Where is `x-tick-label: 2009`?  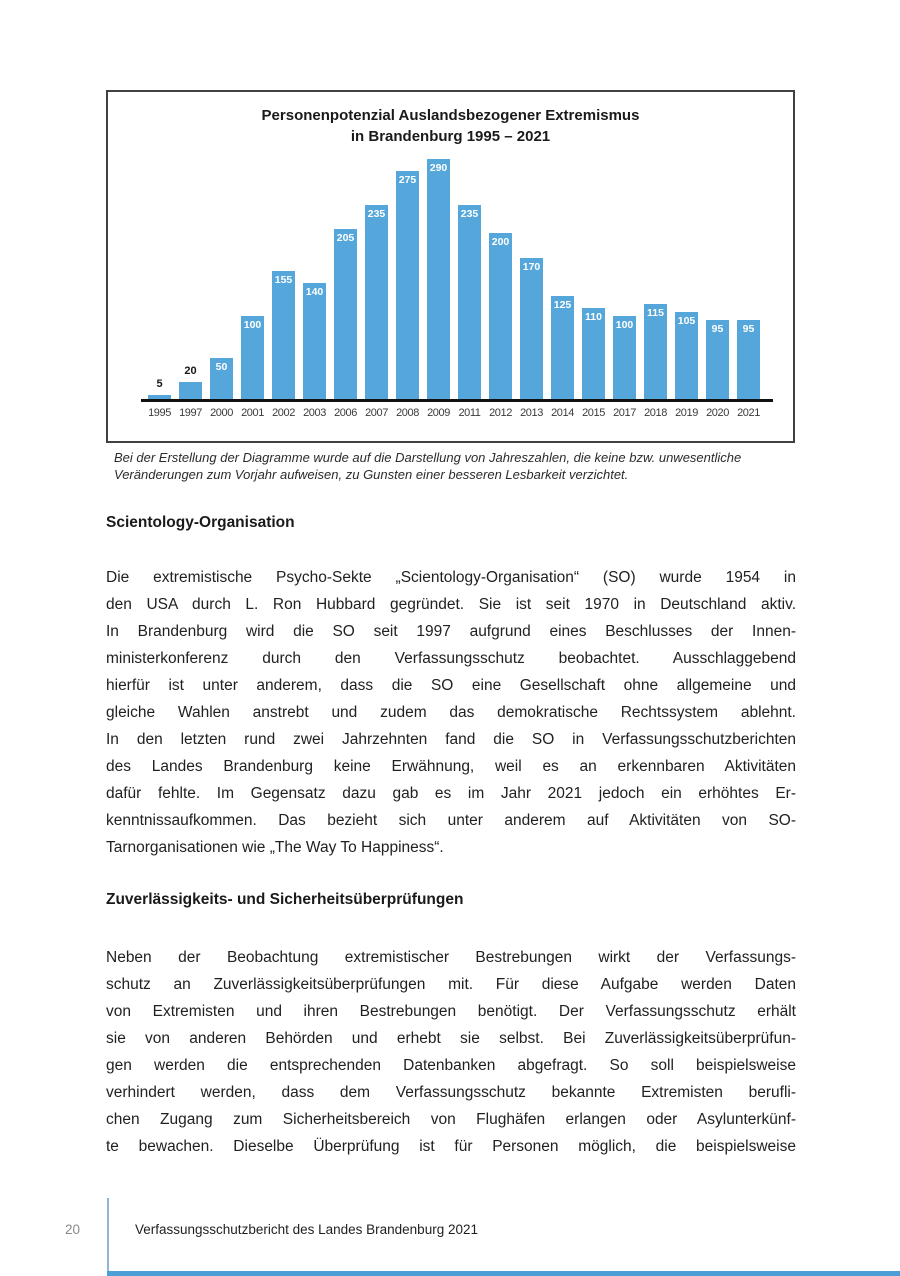
x-tick-label: 2009 is located at coordinates (438, 413).